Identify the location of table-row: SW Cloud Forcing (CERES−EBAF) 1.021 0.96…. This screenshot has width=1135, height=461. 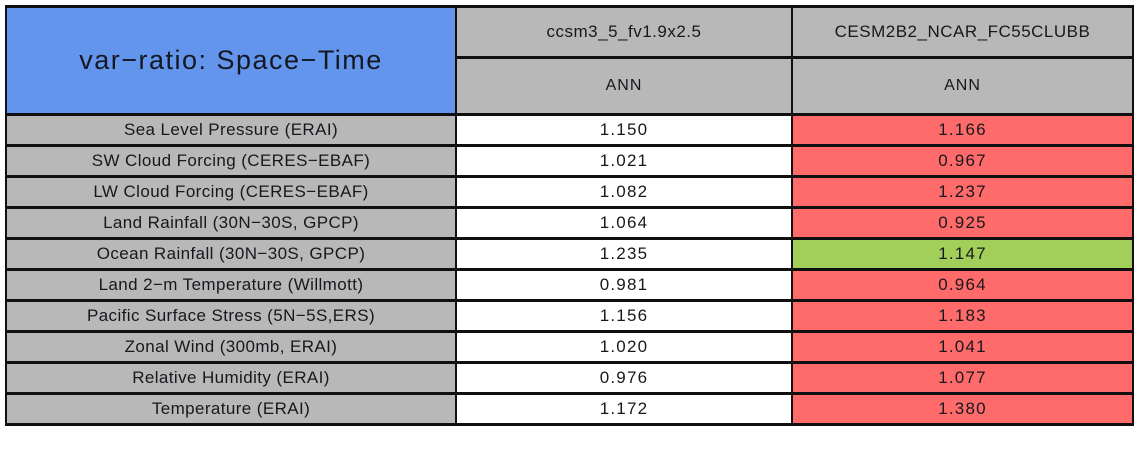
(569, 161).